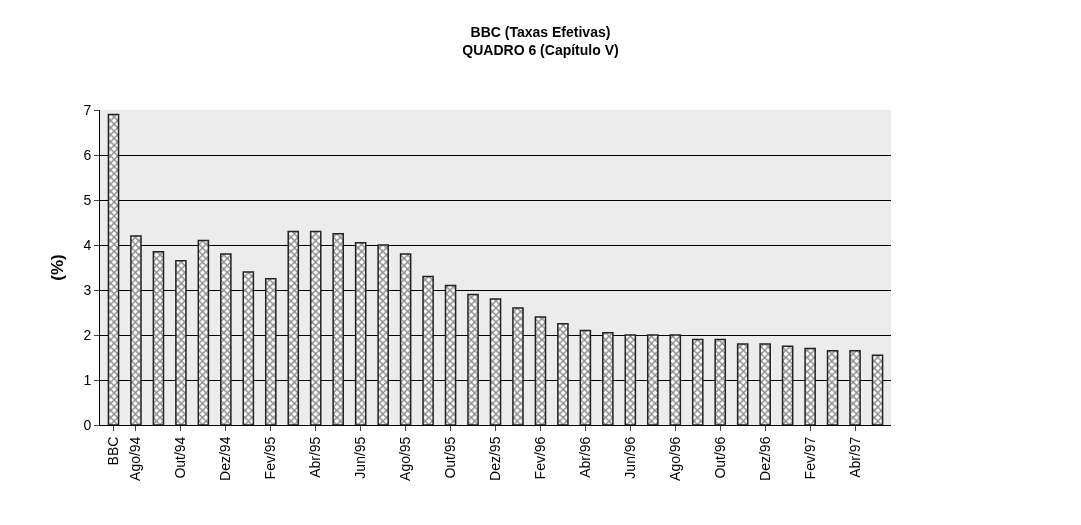 The width and height of the screenshot is (1081, 525). What do you see at coordinates (87, 154) in the screenshot?
I see `y-tick-label: 6` at bounding box center [87, 154].